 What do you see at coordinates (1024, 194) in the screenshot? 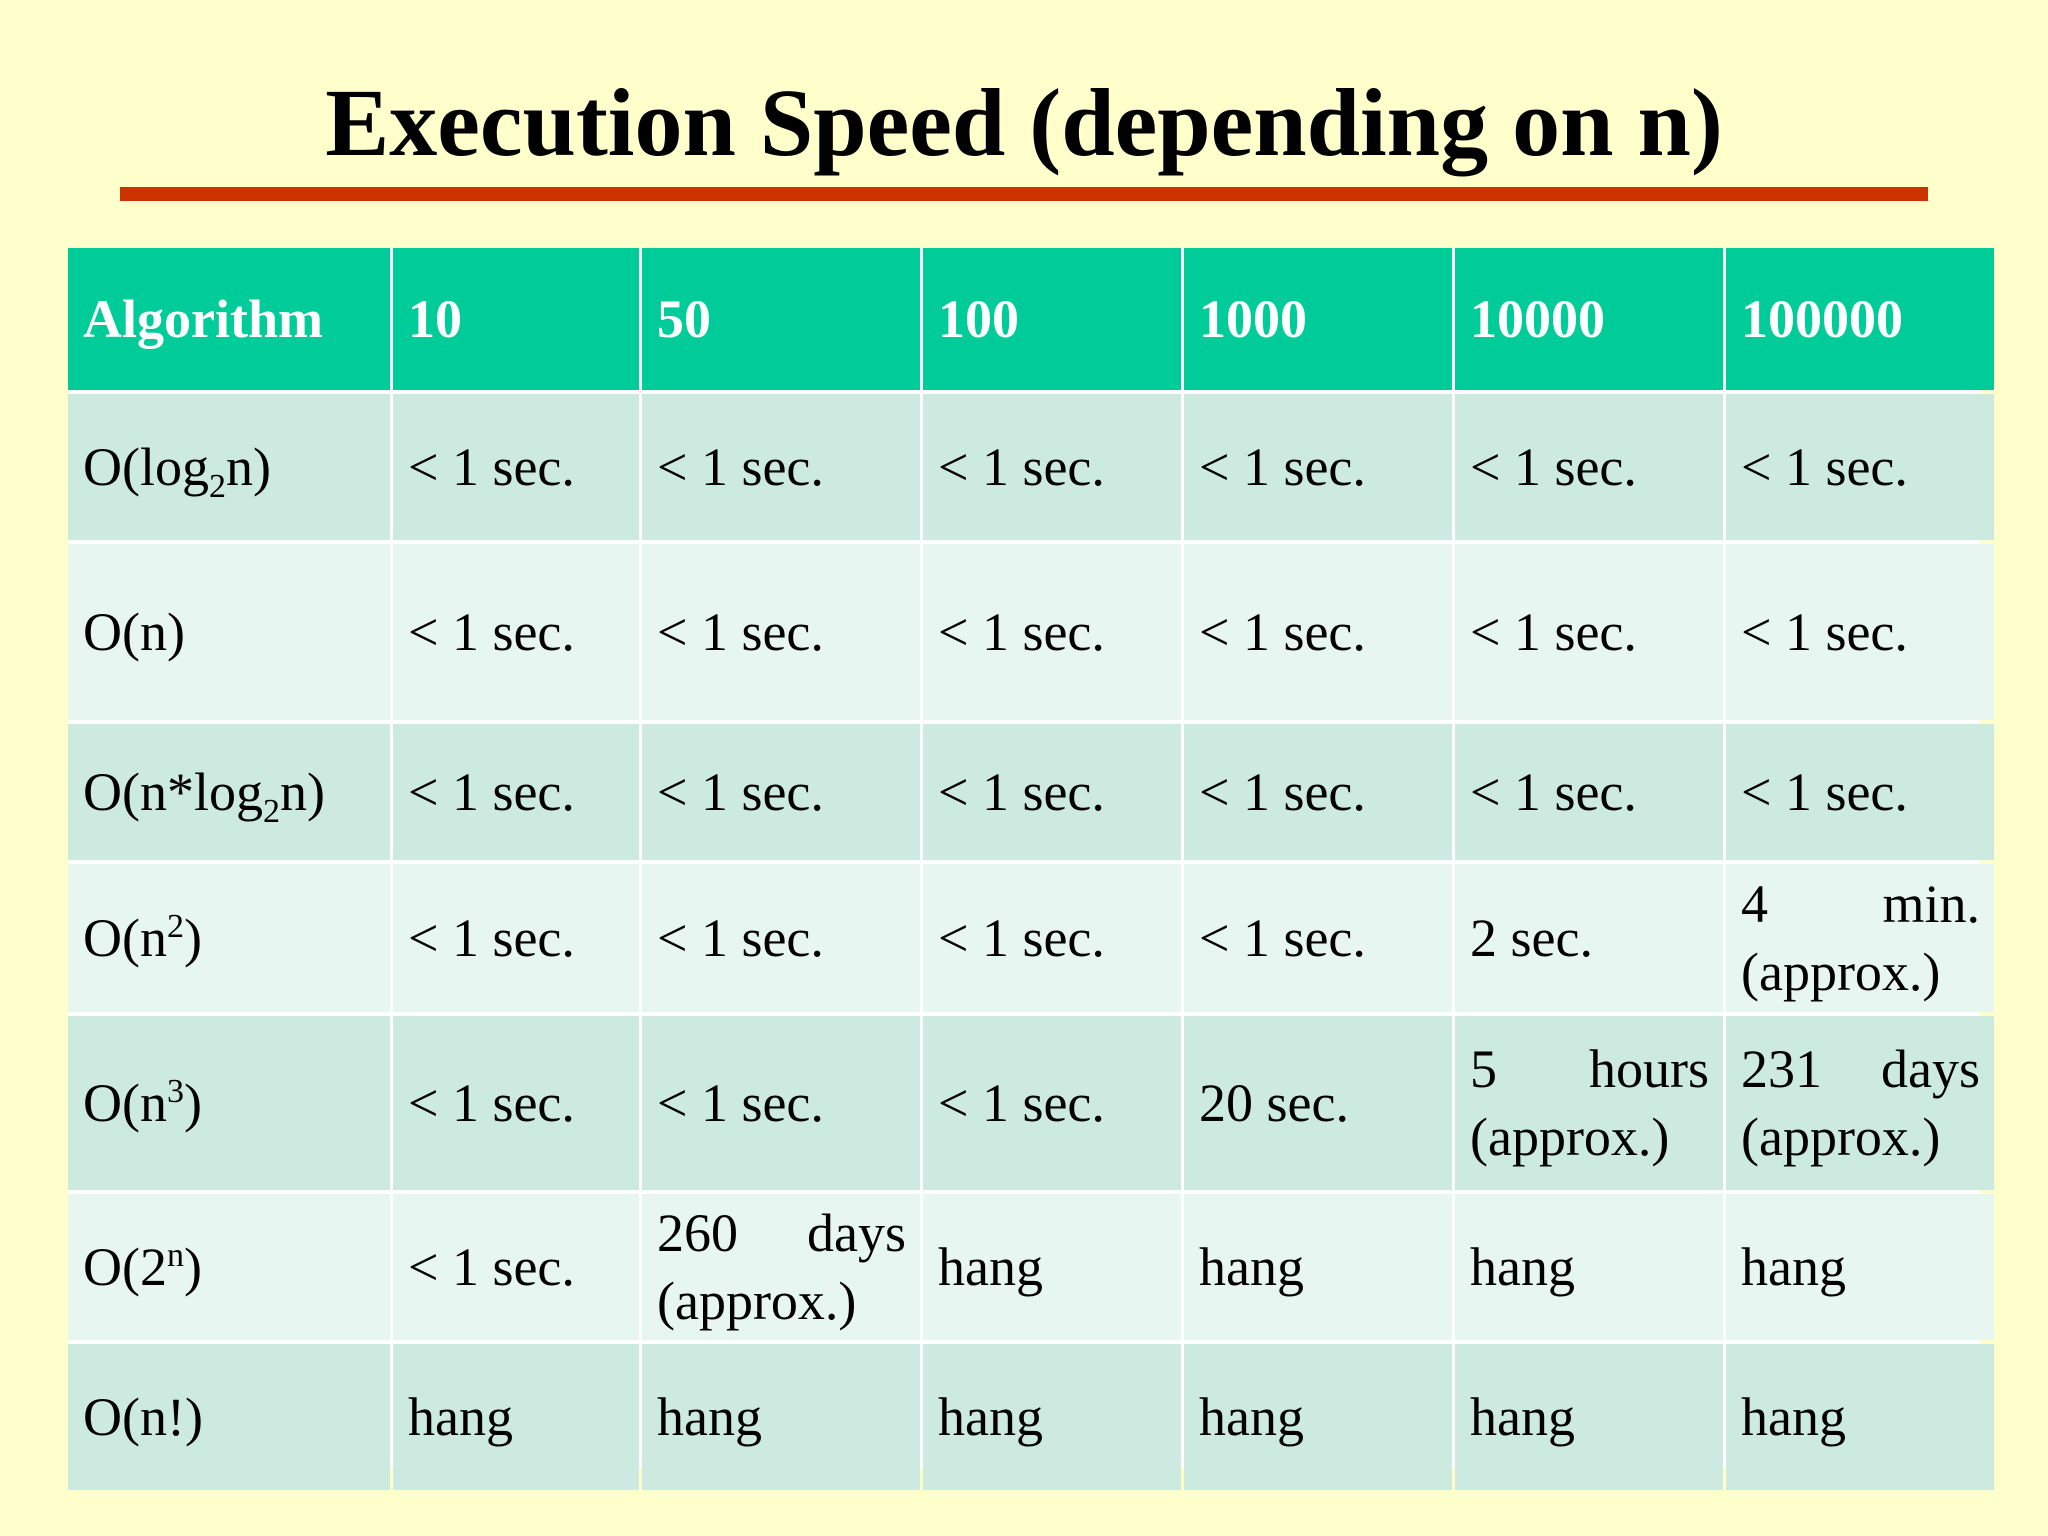
I see `title-underline` at bounding box center [1024, 194].